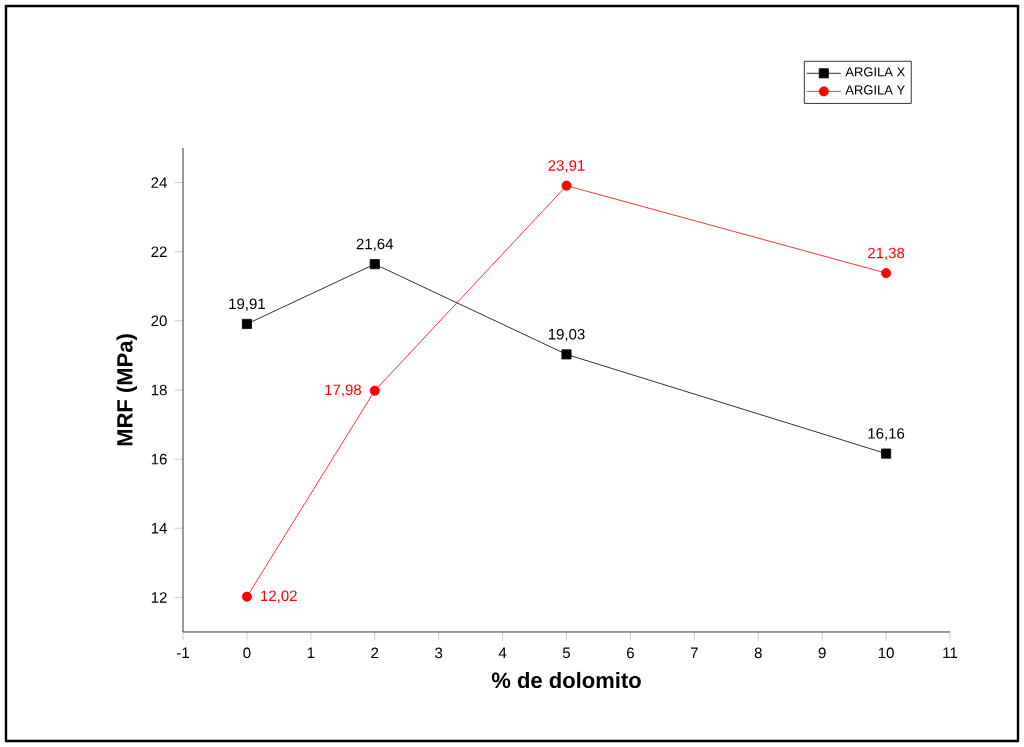  I want to click on x-tick-label: 4, so click(502, 652).